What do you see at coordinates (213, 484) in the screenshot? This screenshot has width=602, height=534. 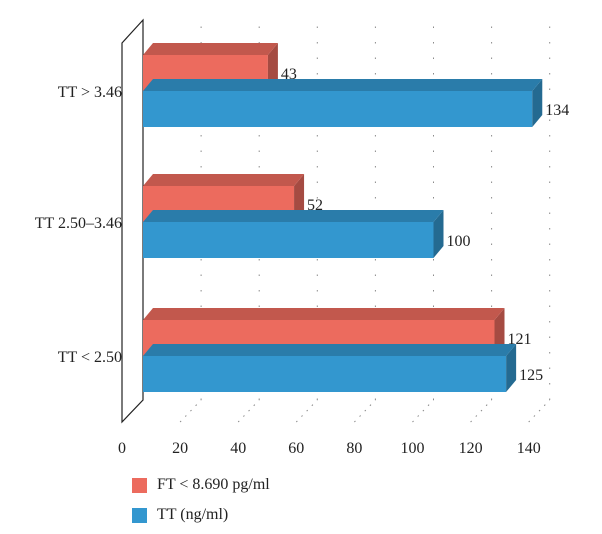 I see `legend-label-ft: FT < 8.690 pg/ml` at bounding box center [213, 484].